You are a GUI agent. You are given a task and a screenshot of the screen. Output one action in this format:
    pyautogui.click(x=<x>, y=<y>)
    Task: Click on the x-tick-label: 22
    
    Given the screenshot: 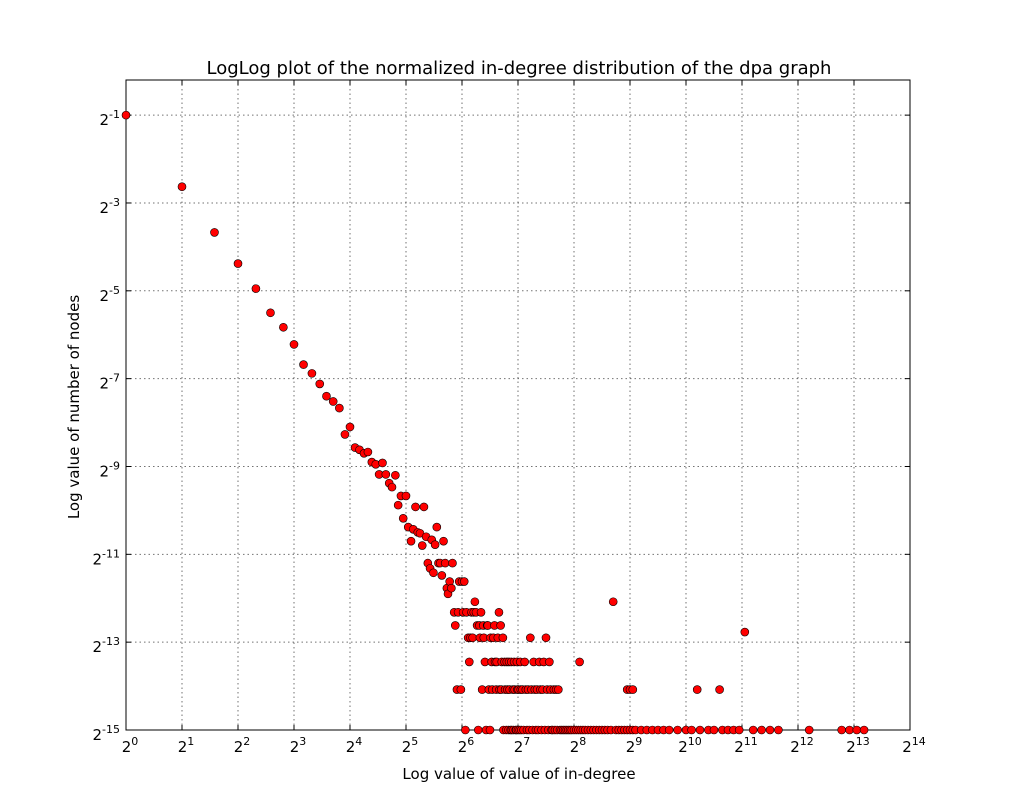 What is the action you would take?
    pyautogui.click(x=242, y=745)
    